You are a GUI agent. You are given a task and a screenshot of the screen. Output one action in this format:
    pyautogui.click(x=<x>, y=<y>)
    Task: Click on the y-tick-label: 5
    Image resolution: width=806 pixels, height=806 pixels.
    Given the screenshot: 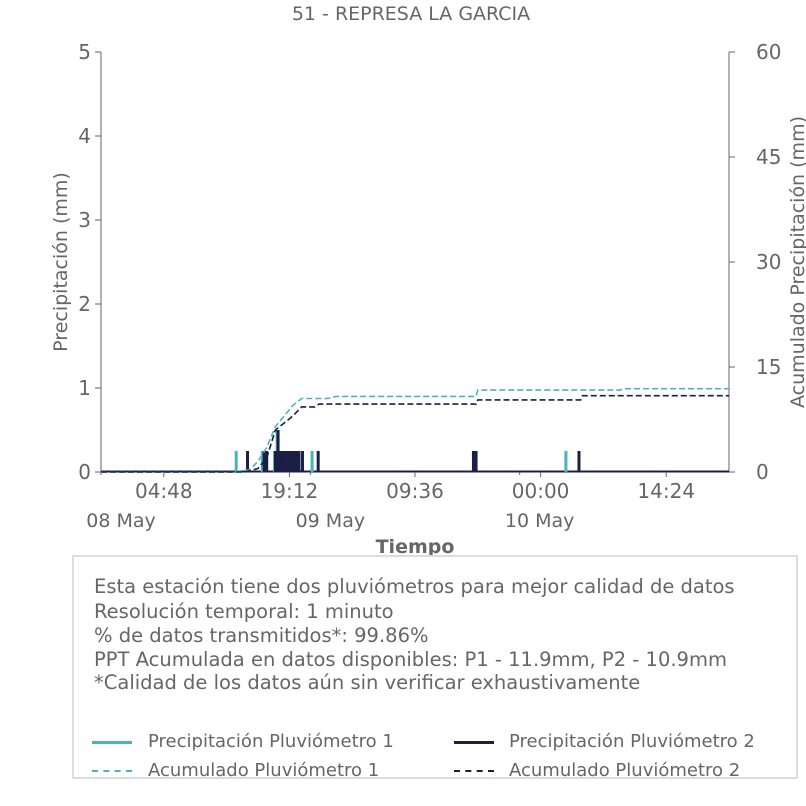 What is the action you would take?
    pyautogui.click(x=84, y=52)
    